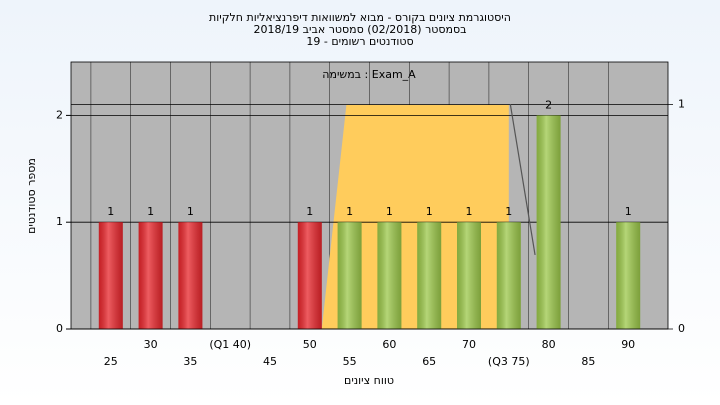  Describe the element at coordinates (369, 380) in the screenshot. I see `x-axis-label: טווח ציונים` at that location.